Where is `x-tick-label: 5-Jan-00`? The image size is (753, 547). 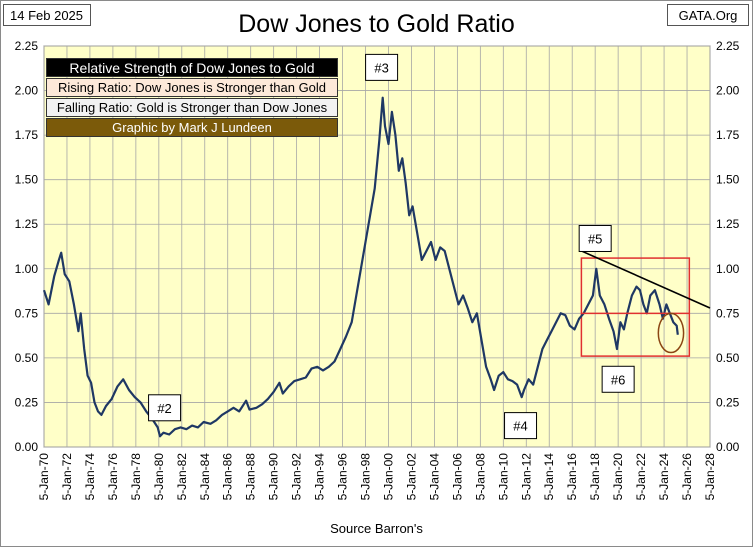
x-tick-label: 5-Jan-00 is located at coordinates (388, 477).